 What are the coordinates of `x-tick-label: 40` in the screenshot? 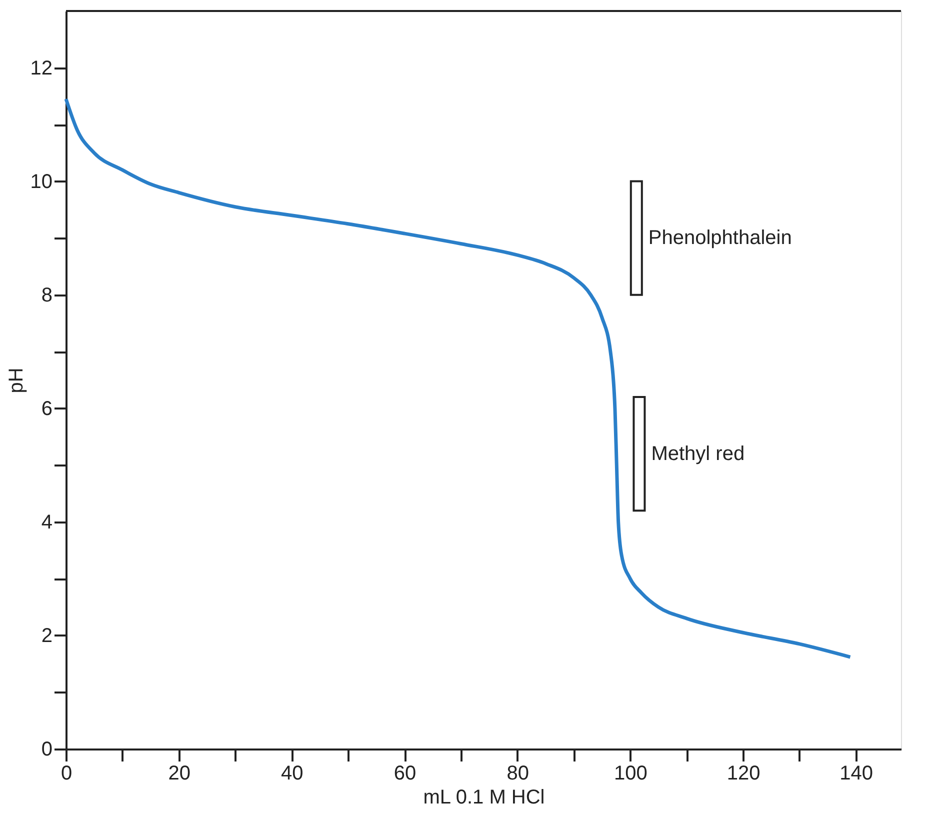 It's located at (292, 773).